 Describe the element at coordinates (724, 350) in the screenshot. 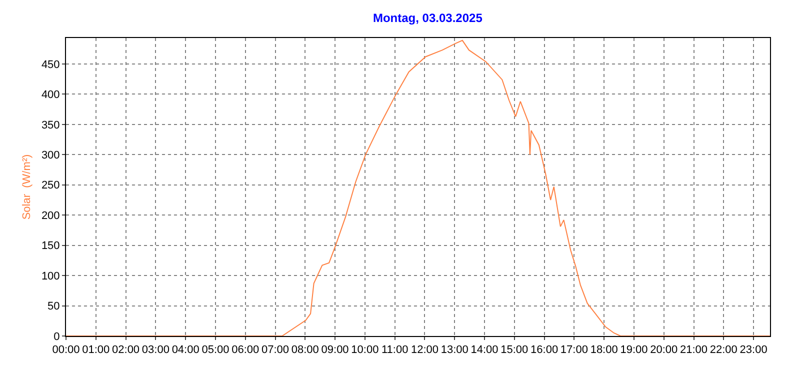

I see `x-tick-label: 22:00` at that location.